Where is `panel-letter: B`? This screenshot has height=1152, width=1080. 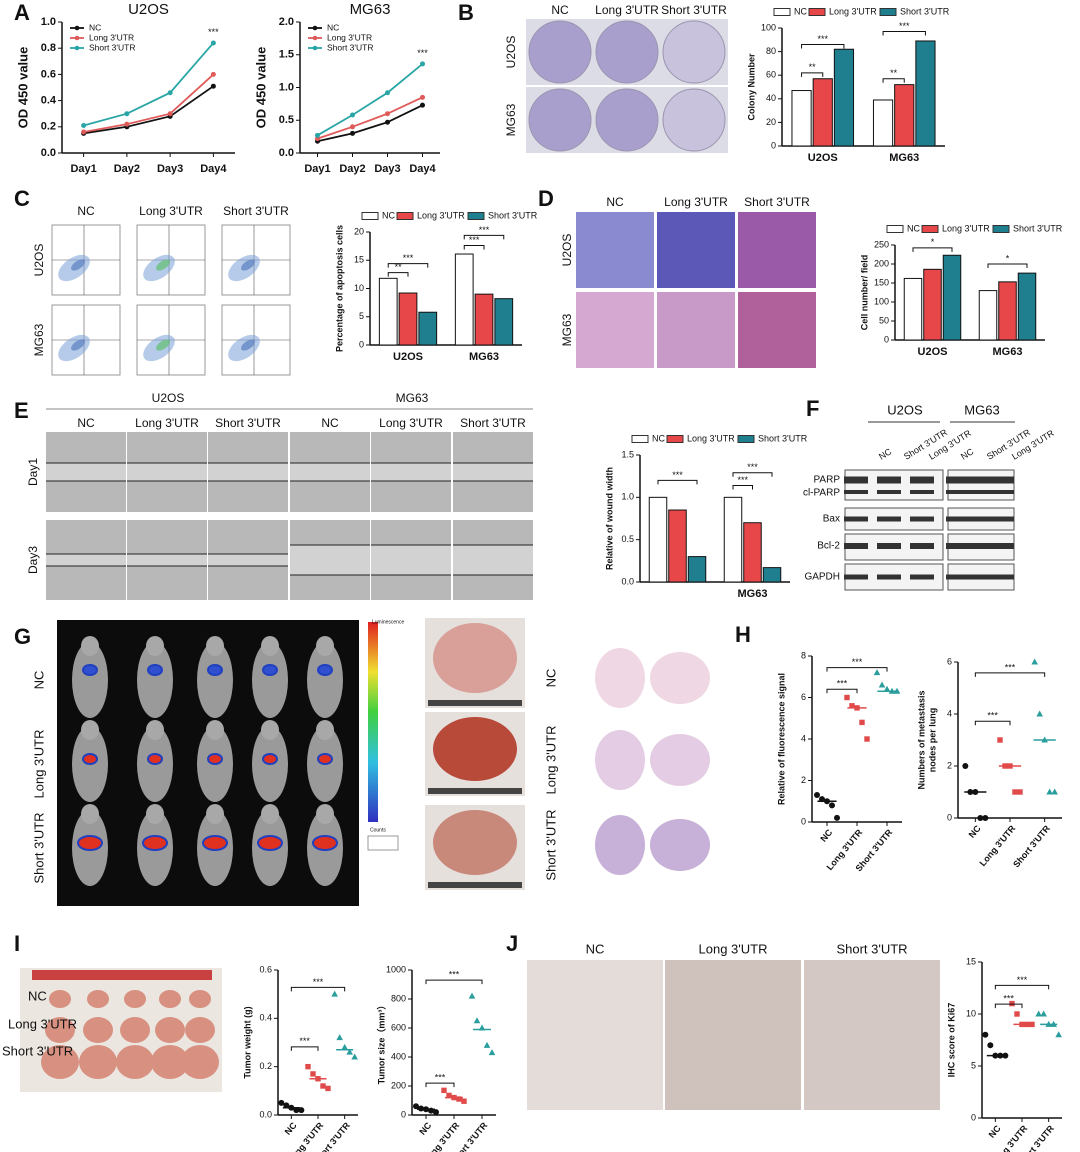 panel-letter: B is located at coordinates (466, 12).